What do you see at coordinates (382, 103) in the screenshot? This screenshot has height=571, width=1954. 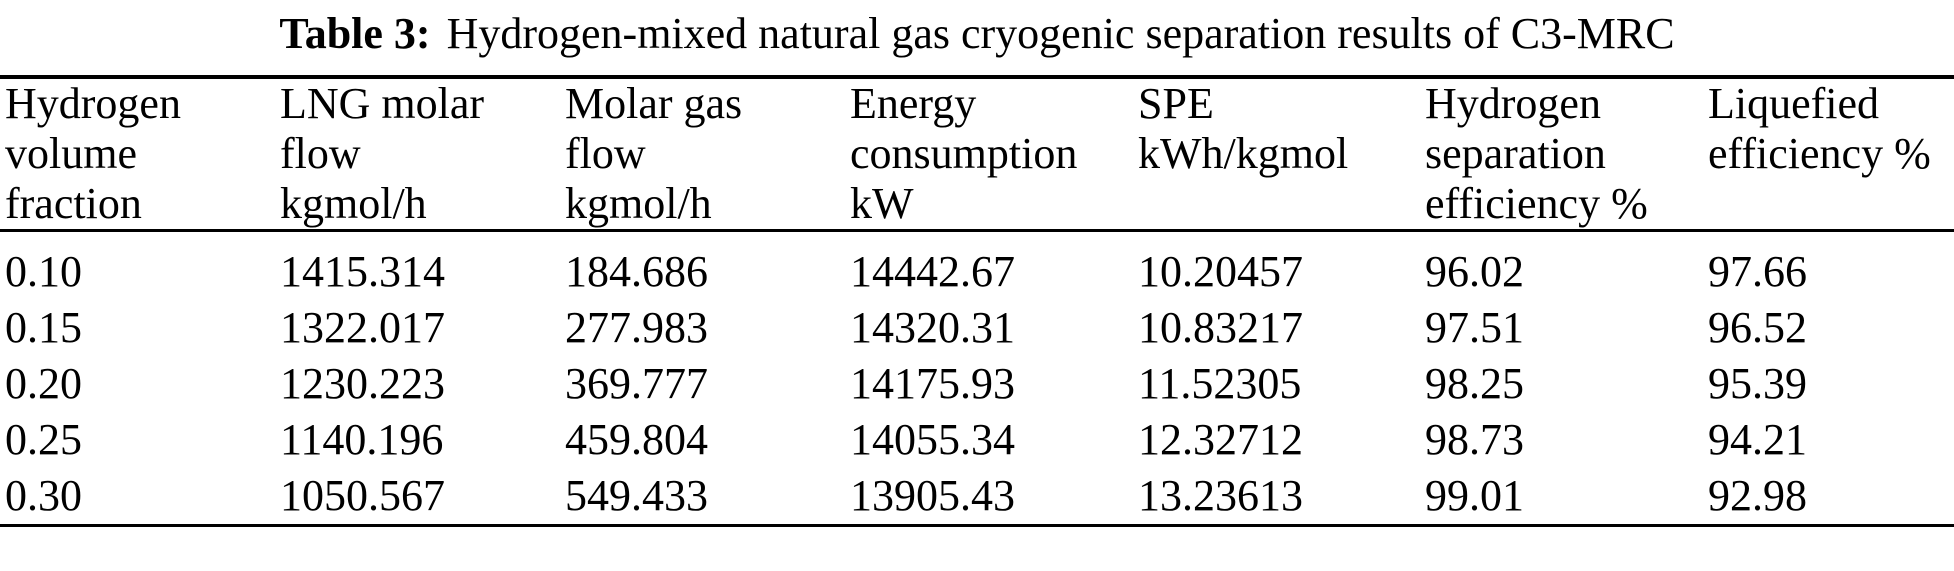 I see `header-line: LNG molar` at bounding box center [382, 103].